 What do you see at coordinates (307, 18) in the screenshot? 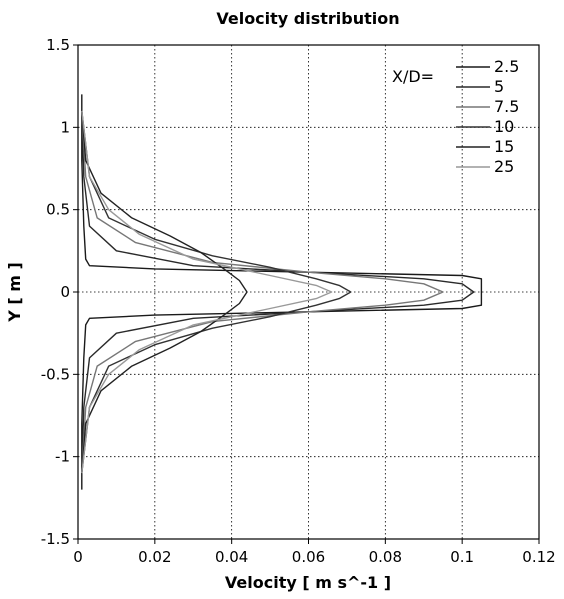
I see `chart-title: Velocity distribution` at bounding box center [307, 18].